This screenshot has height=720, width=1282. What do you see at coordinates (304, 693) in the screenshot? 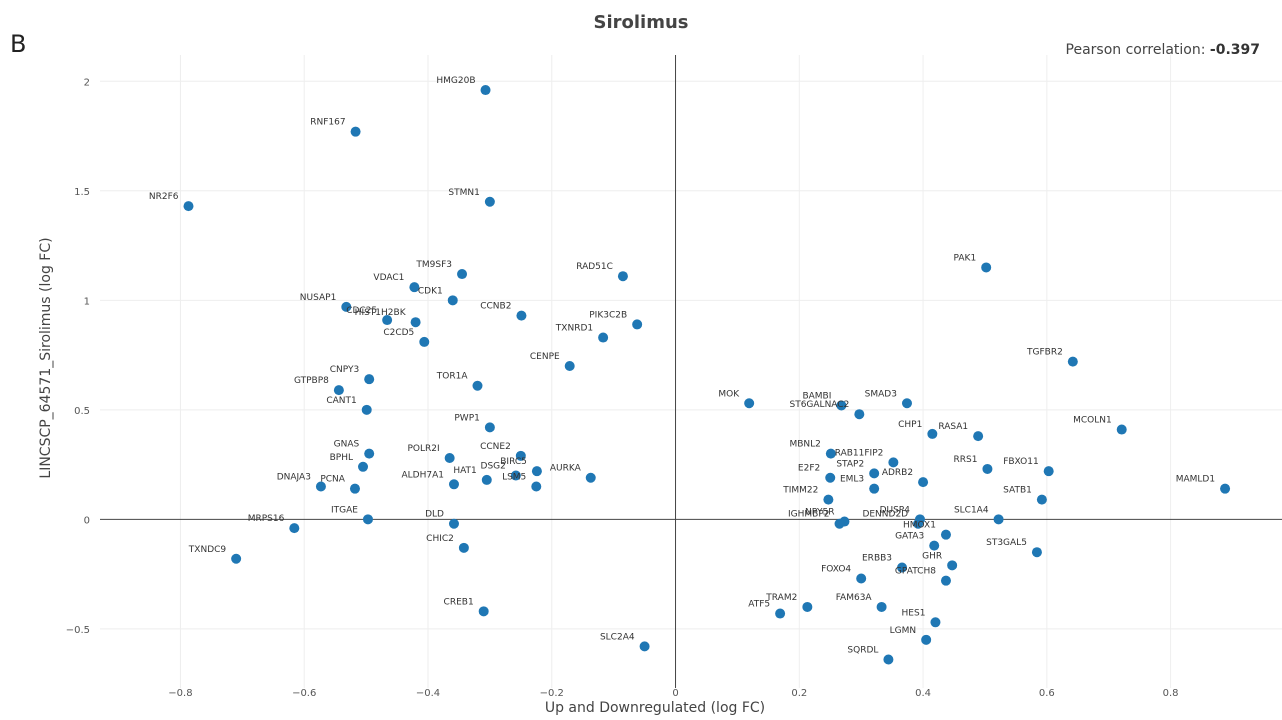
I see `x-tick-label: −0.6` at bounding box center [304, 693].